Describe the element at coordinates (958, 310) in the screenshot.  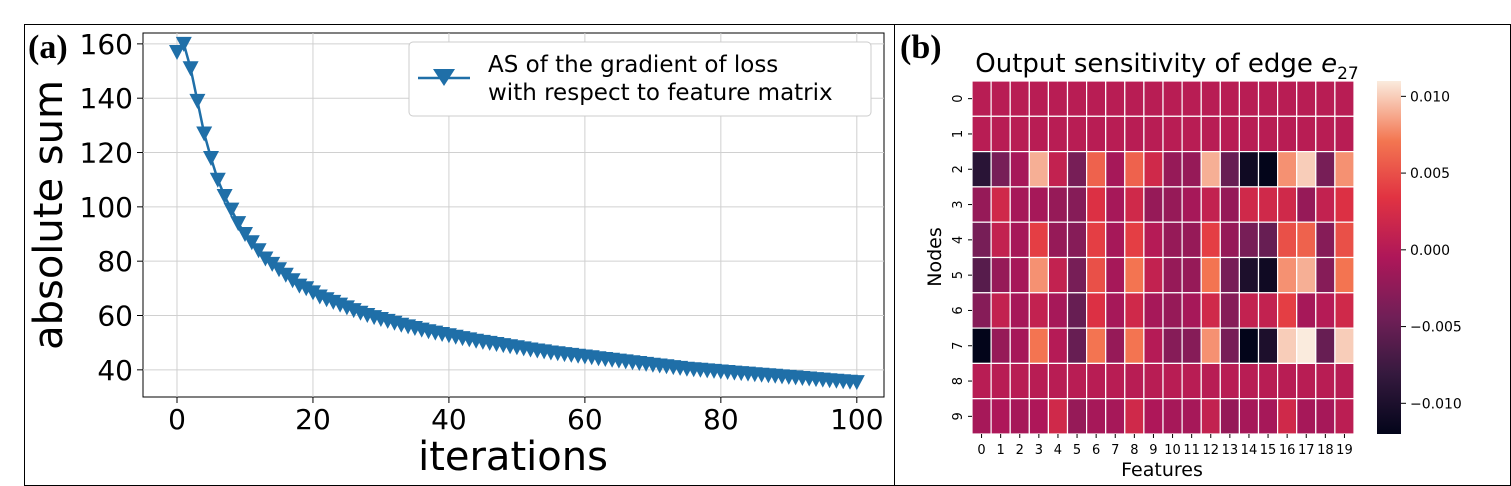
I see `heatmap-y-tick-label: 6` at that location.